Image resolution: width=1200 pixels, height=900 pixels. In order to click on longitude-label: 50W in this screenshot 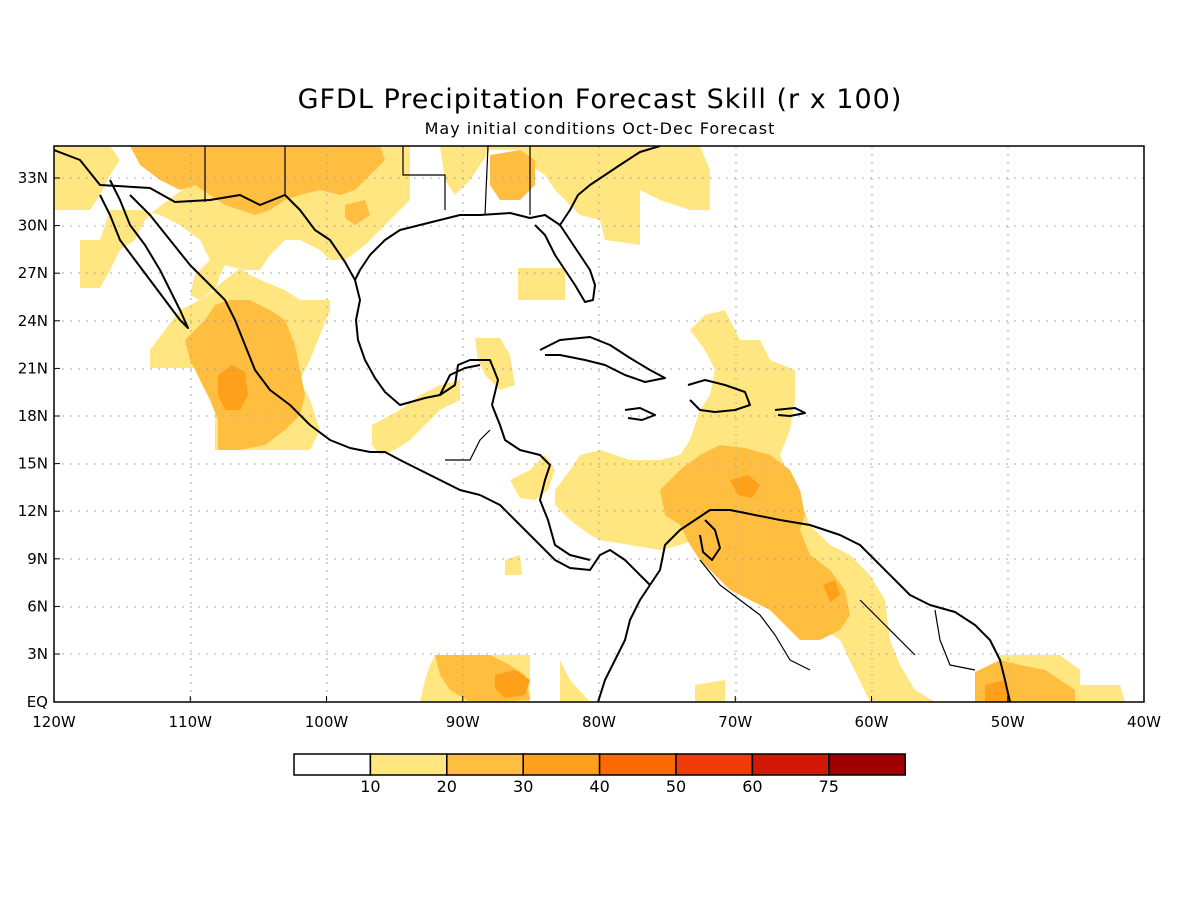, I will do `click(1008, 722)`.